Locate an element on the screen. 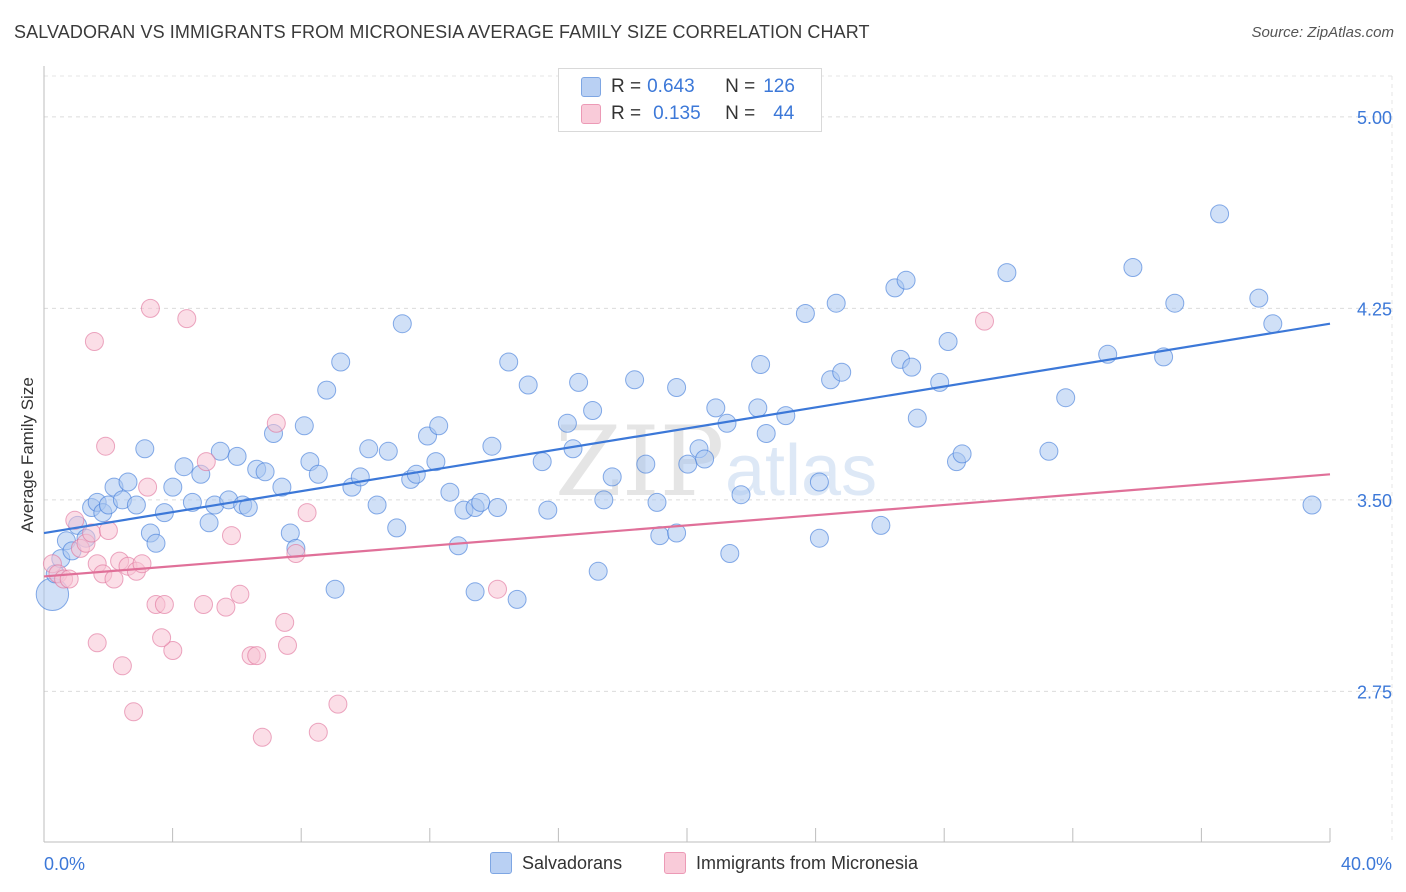 This screenshot has height=892, width=1406. stats-n-value: 126 is located at coordinates (779, 86).